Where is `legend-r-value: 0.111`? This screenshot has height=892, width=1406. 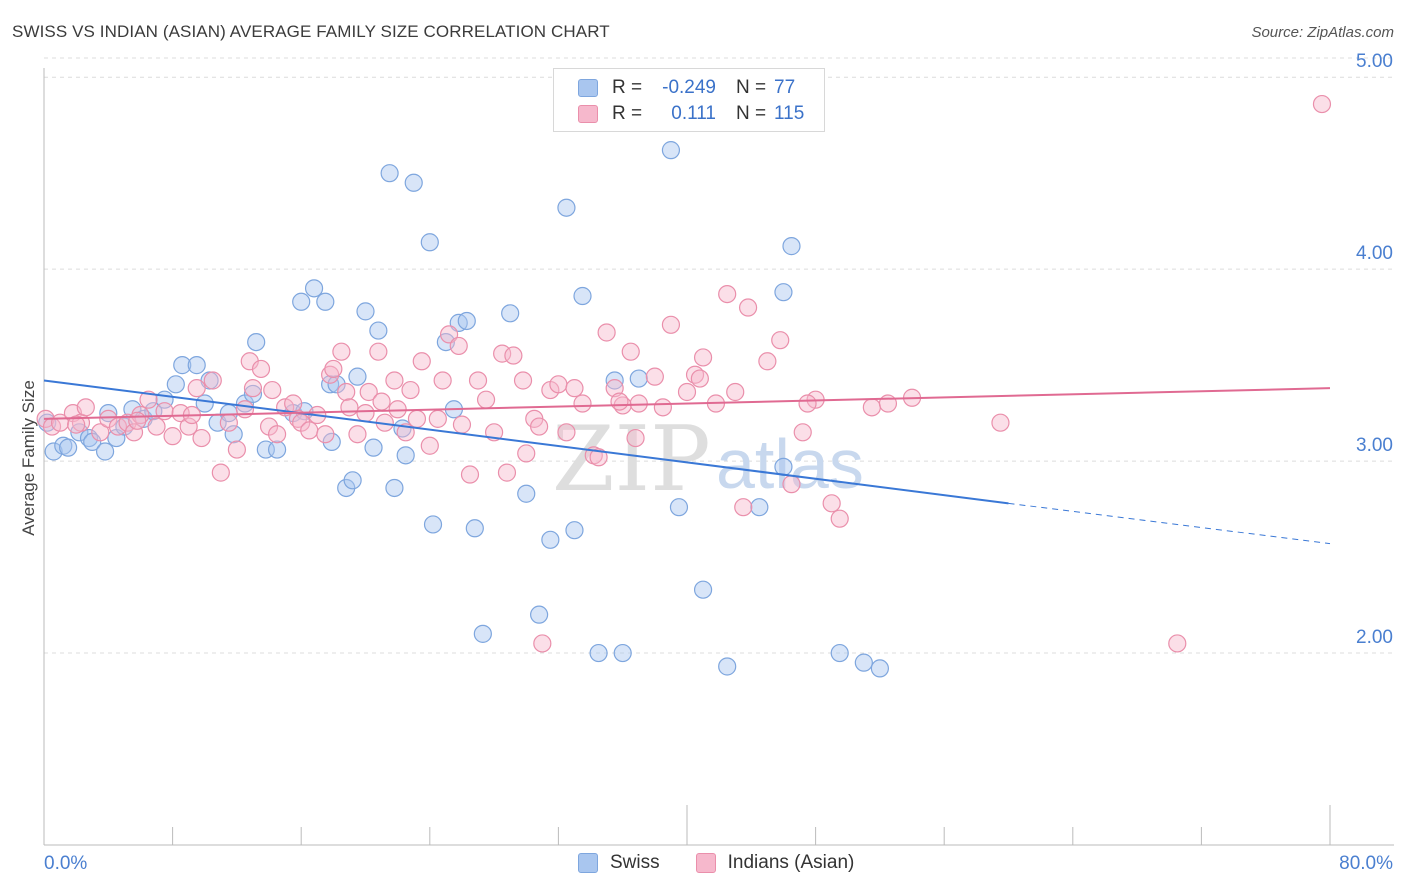
legend-r-value: 0.111 is located at coordinates (693, 113).